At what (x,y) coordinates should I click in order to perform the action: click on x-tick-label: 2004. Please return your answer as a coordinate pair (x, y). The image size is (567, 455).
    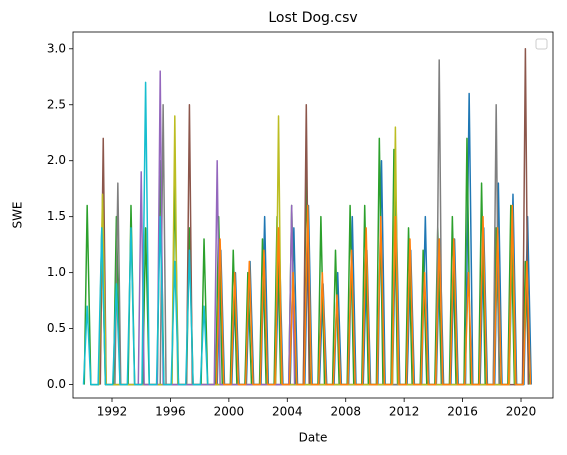
    Looking at the image, I should click on (287, 412).